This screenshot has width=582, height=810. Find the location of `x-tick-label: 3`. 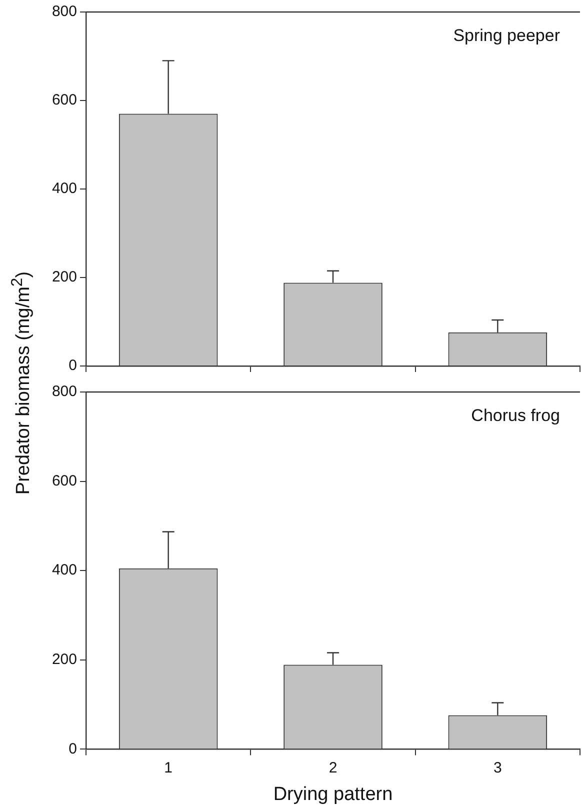

x-tick-label: 3 is located at coordinates (497, 767).